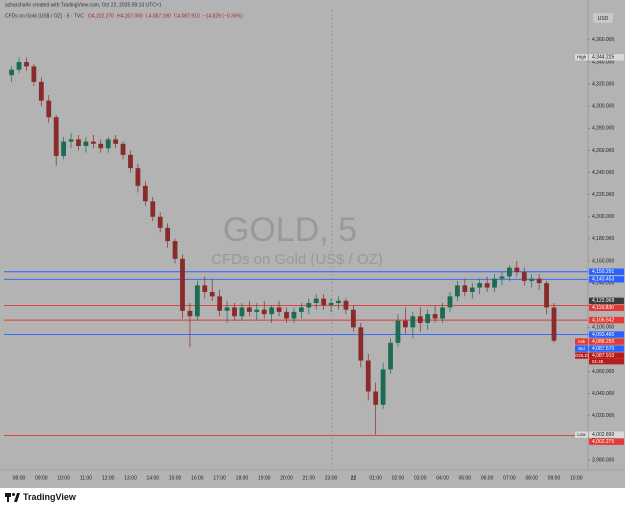  I want to click on y-tick-label: 4,260.000, so click(603, 151).